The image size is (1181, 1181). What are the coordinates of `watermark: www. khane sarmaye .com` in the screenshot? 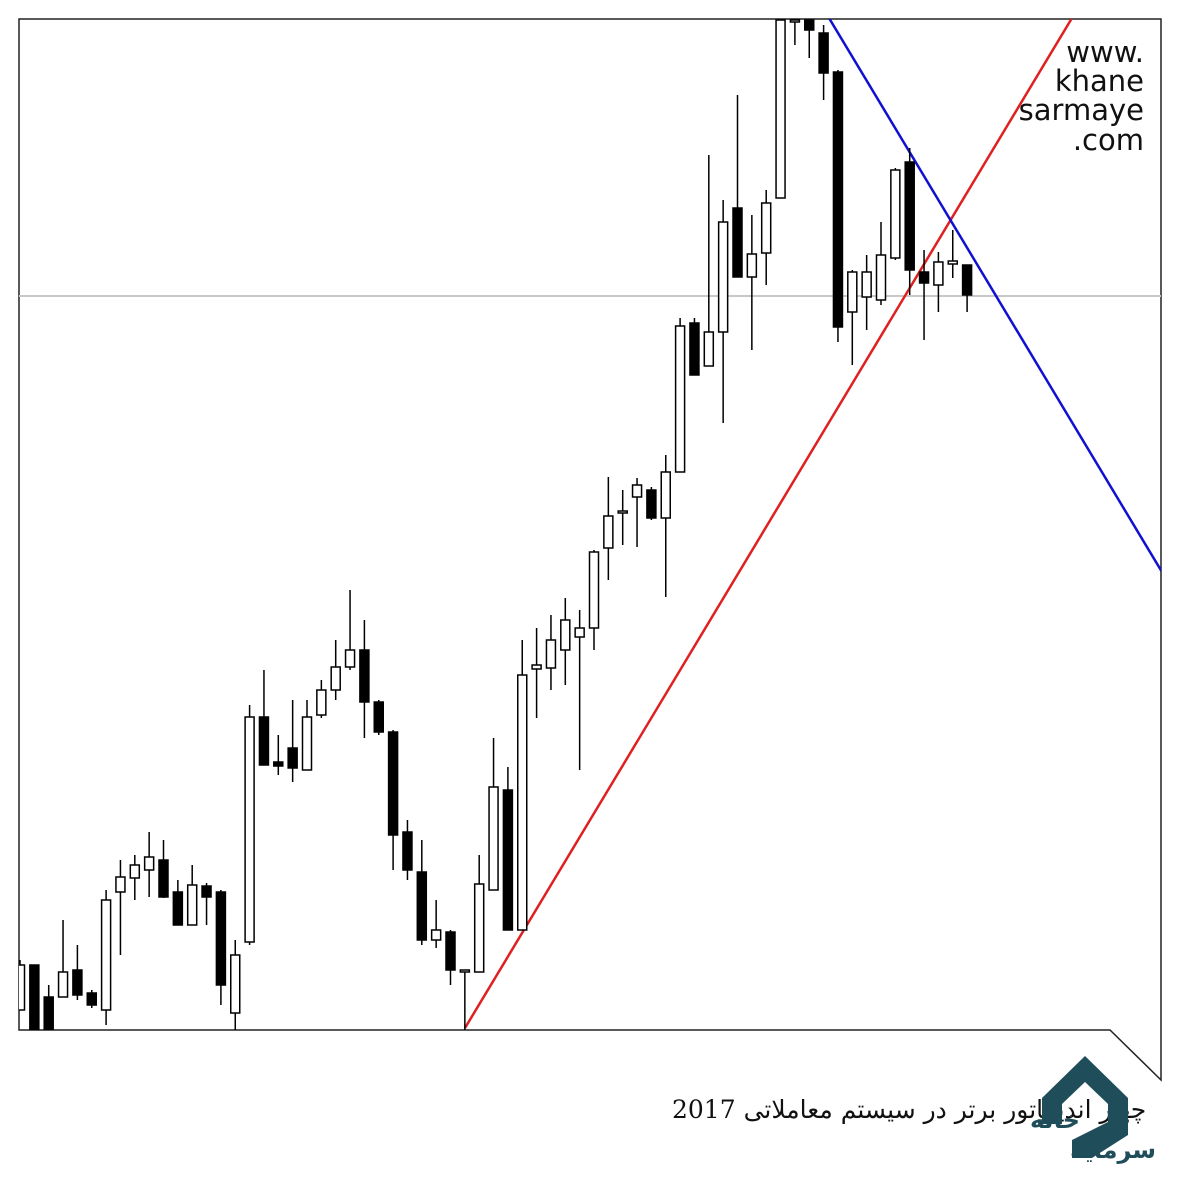 It's located at (1081, 96).